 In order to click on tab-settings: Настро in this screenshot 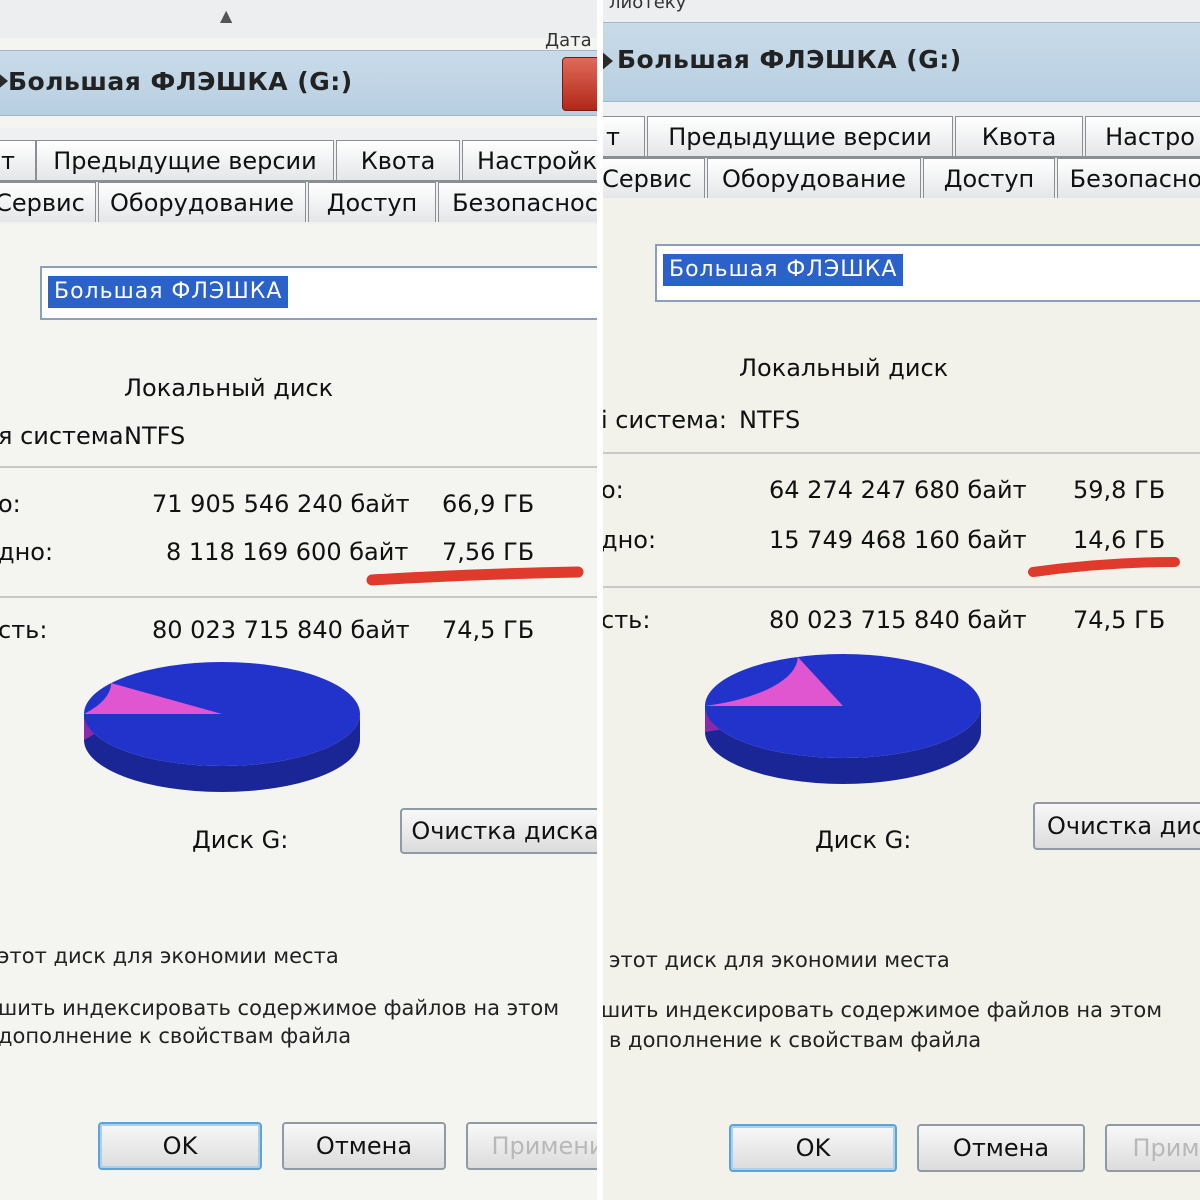, I will do `click(1142, 136)`.